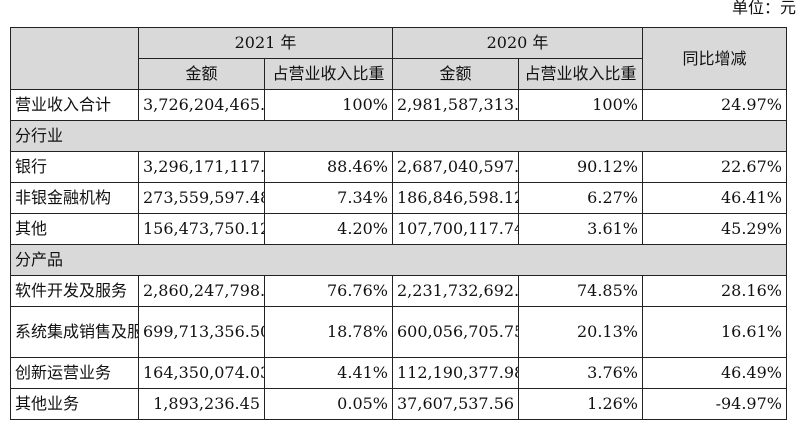 Image resolution: width=800 pixels, height=433 pixels. What do you see at coordinates (580, 229) in the screenshot?
I see `share-2020-cell: 3.61%` at bounding box center [580, 229].